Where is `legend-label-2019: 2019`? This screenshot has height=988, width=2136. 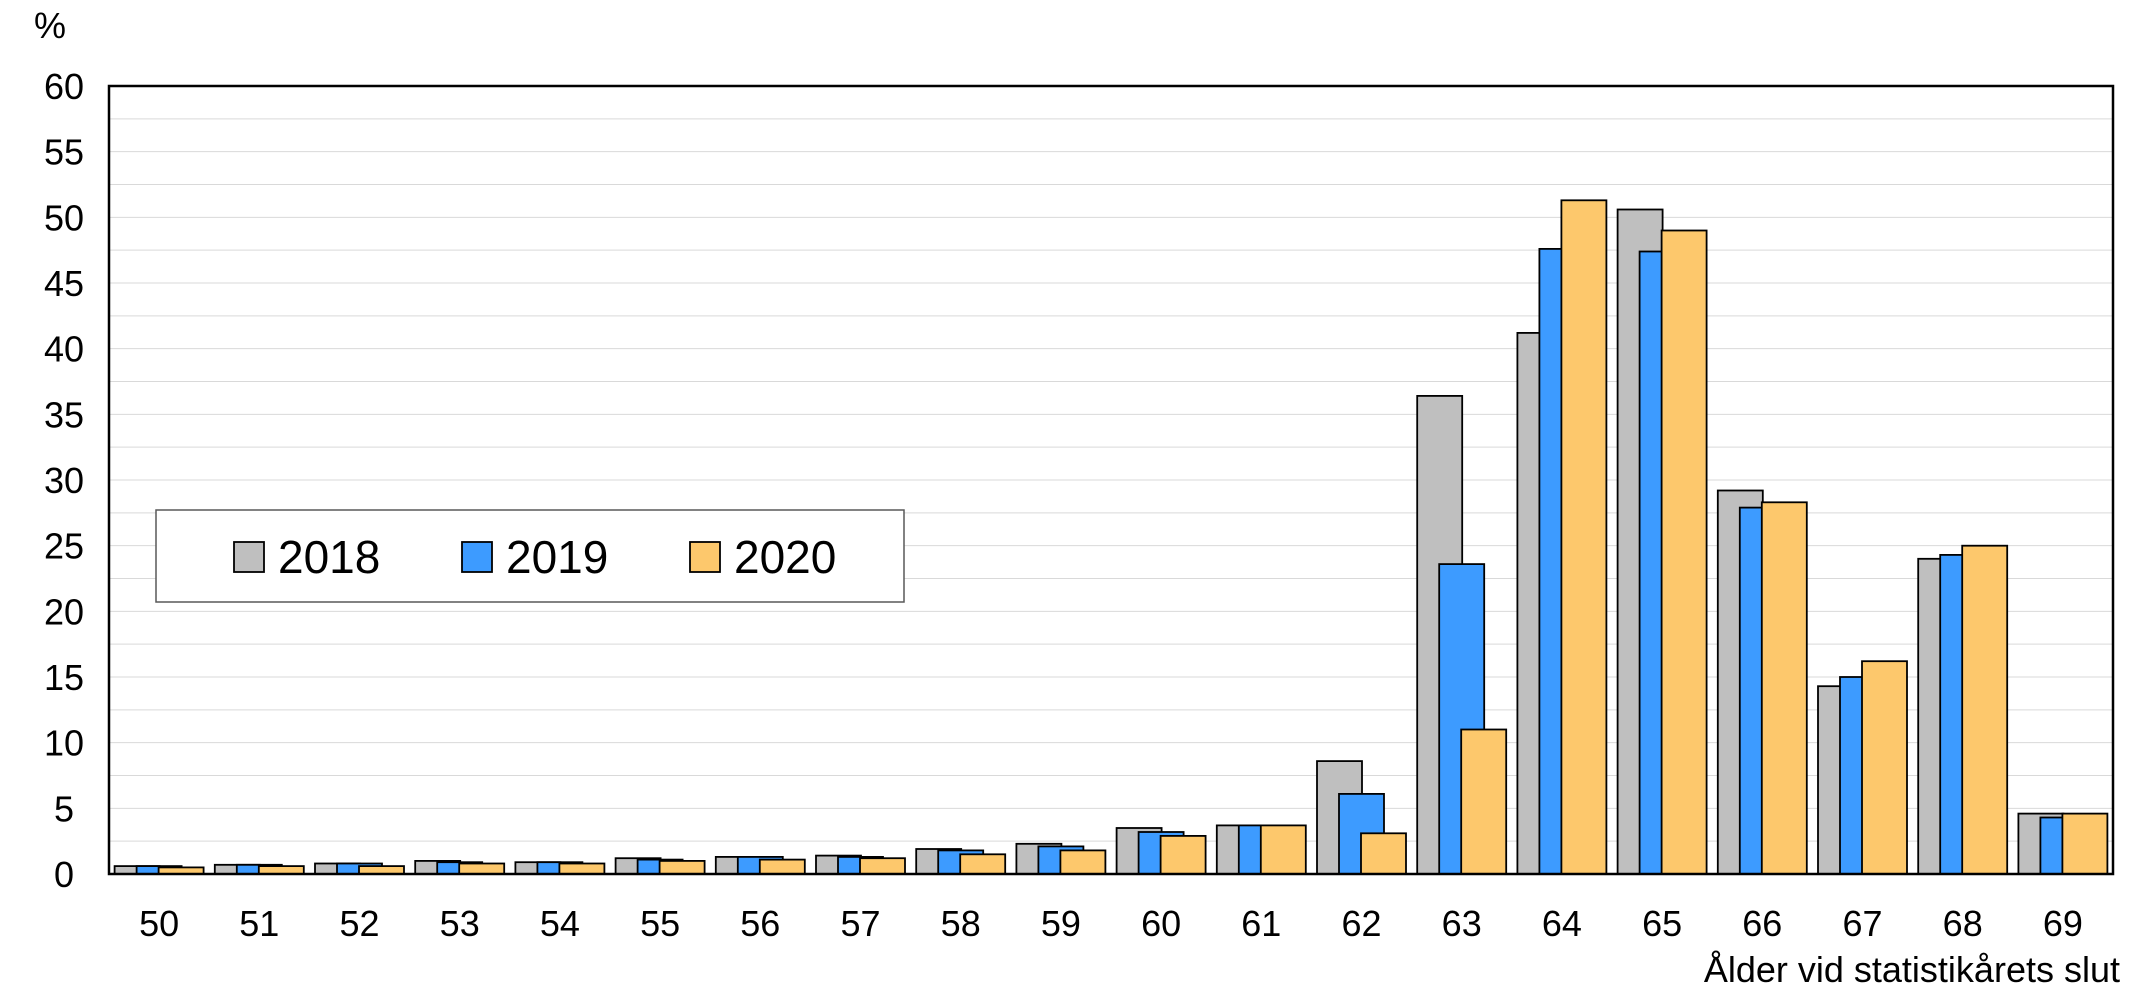
legend-label-2019: 2019 is located at coordinates (557, 557).